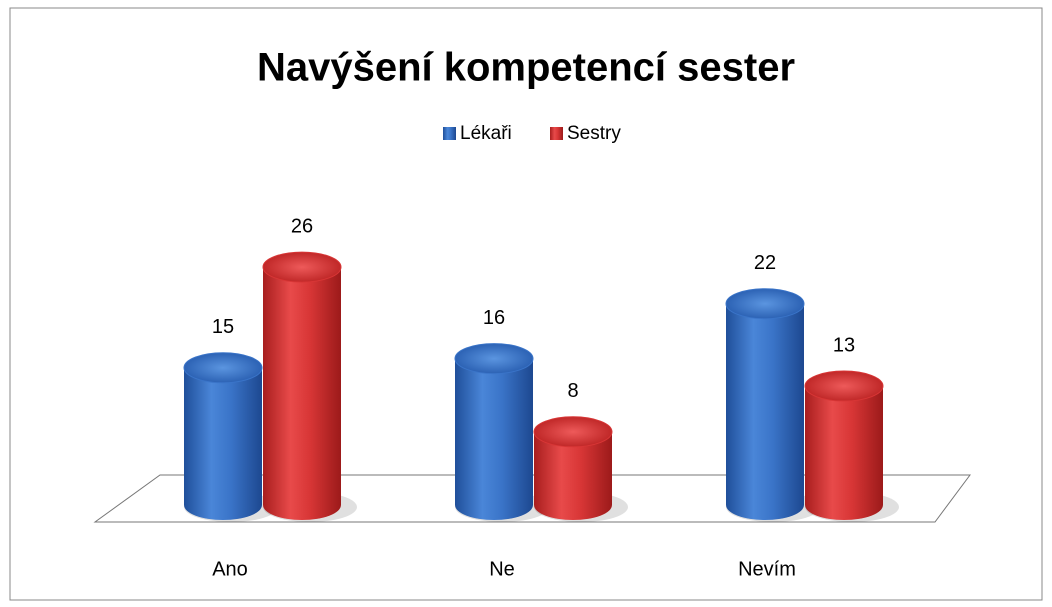 The width and height of the screenshot is (1052, 607). I want to click on data-label: 16, so click(494, 318).